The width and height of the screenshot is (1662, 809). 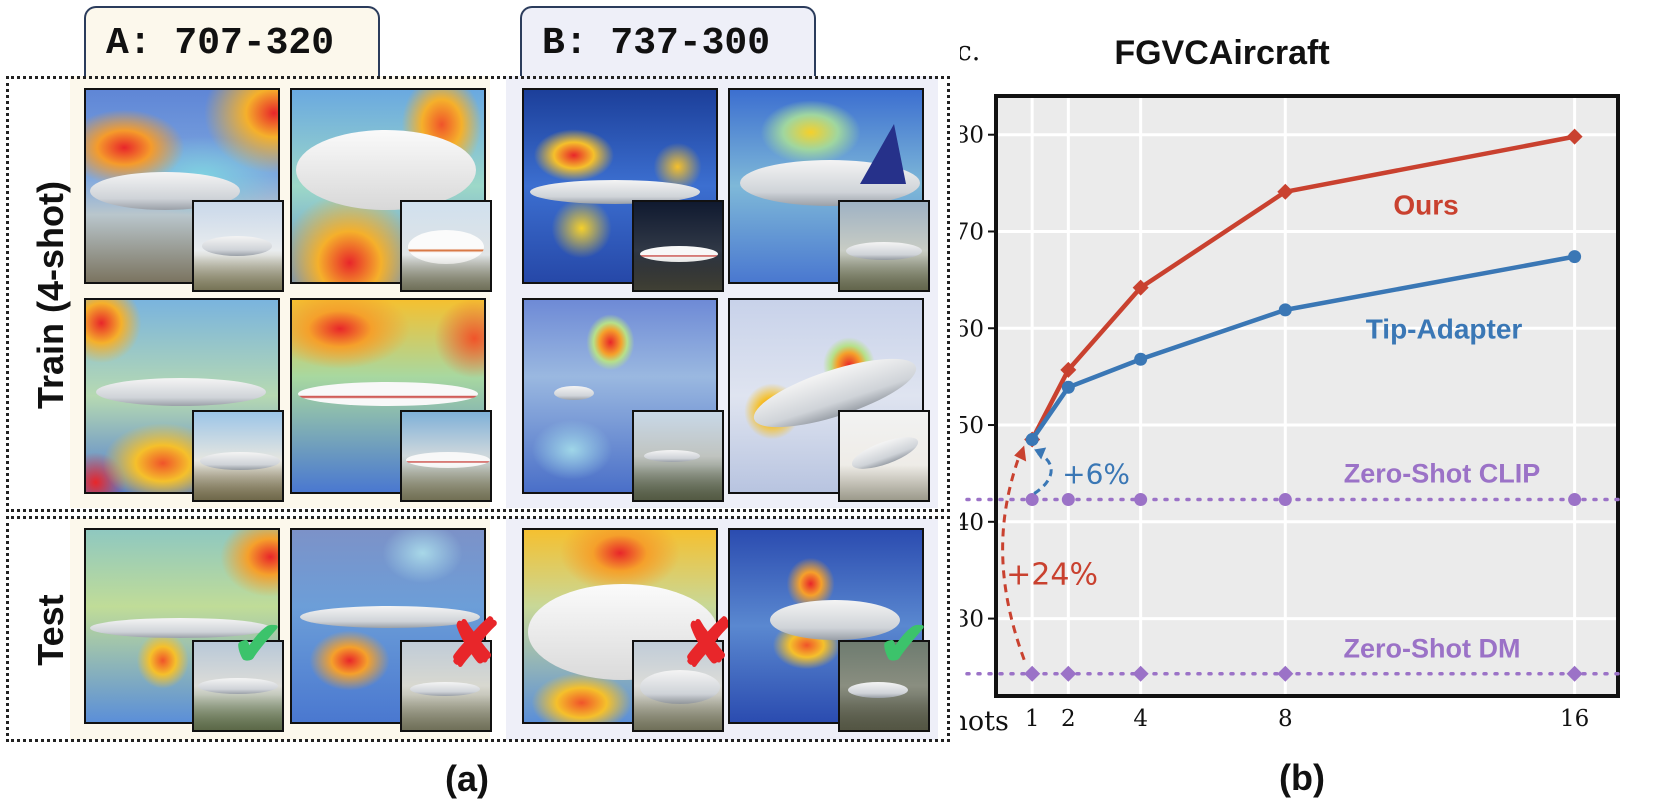 What do you see at coordinates (984, 721) in the screenshot?
I see `x-axis-label: Shots` at bounding box center [984, 721].